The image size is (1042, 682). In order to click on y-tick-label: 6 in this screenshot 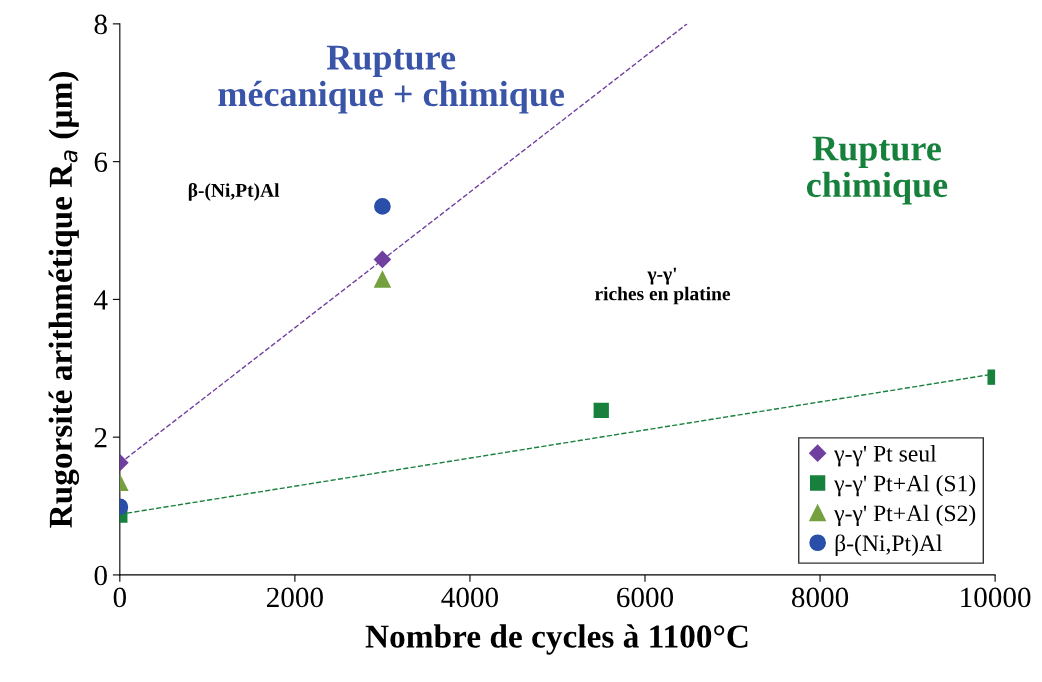, I will do `click(101, 162)`.